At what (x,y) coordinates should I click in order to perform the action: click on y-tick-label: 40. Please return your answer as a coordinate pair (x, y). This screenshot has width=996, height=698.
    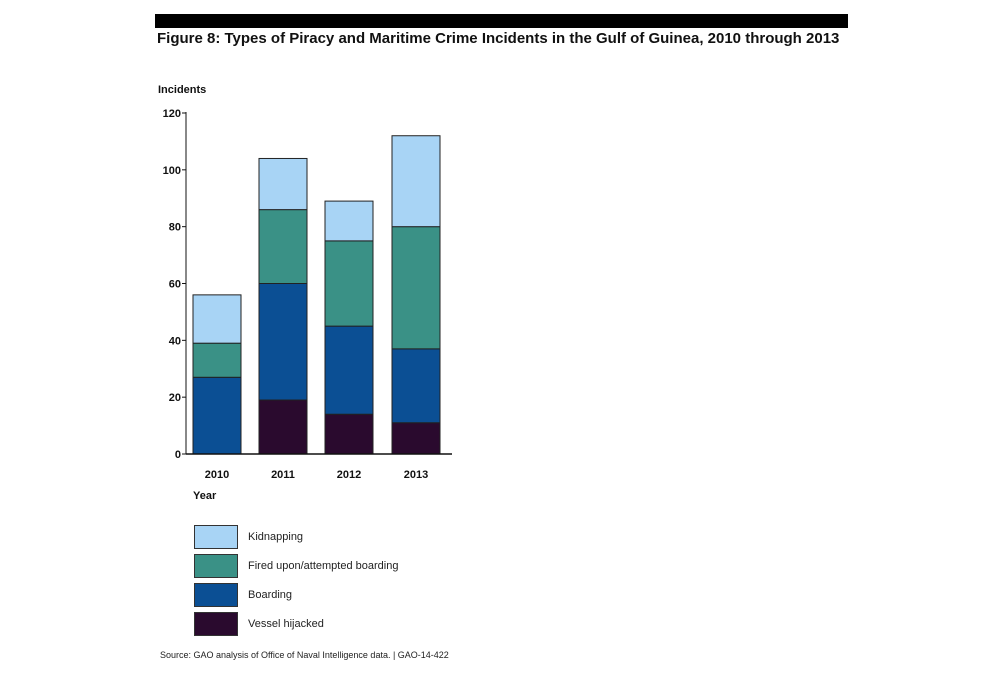
    Looking at the image, I should click on (175, 341).